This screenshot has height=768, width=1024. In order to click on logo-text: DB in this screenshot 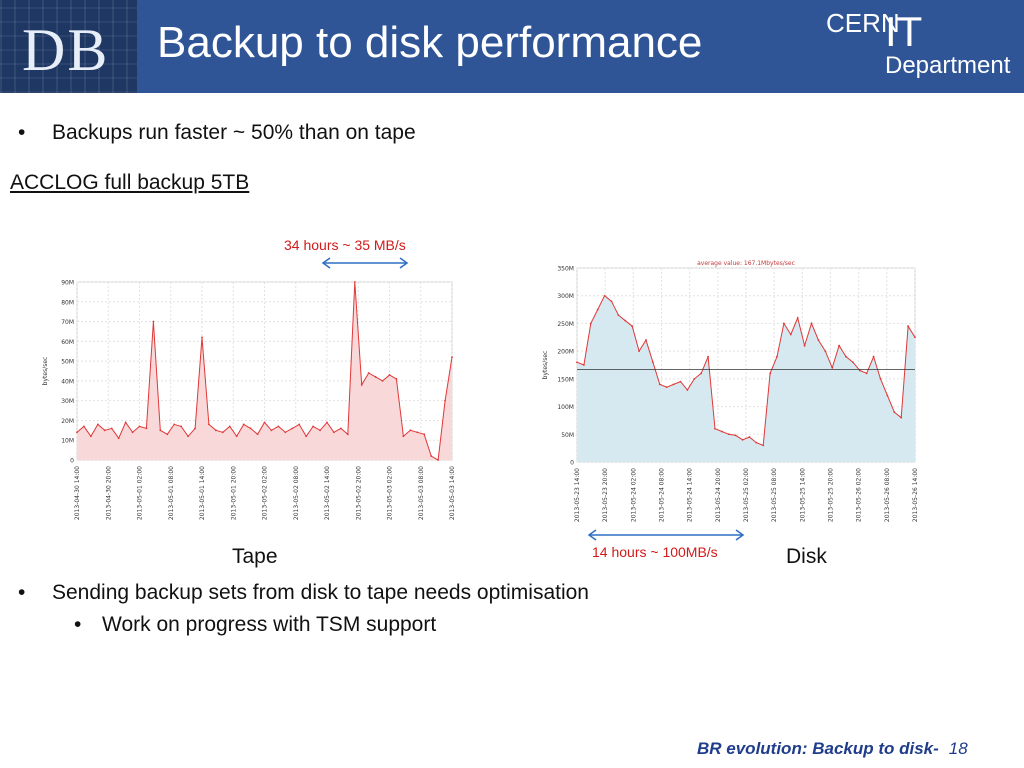, I will do `click(66, 50)`.